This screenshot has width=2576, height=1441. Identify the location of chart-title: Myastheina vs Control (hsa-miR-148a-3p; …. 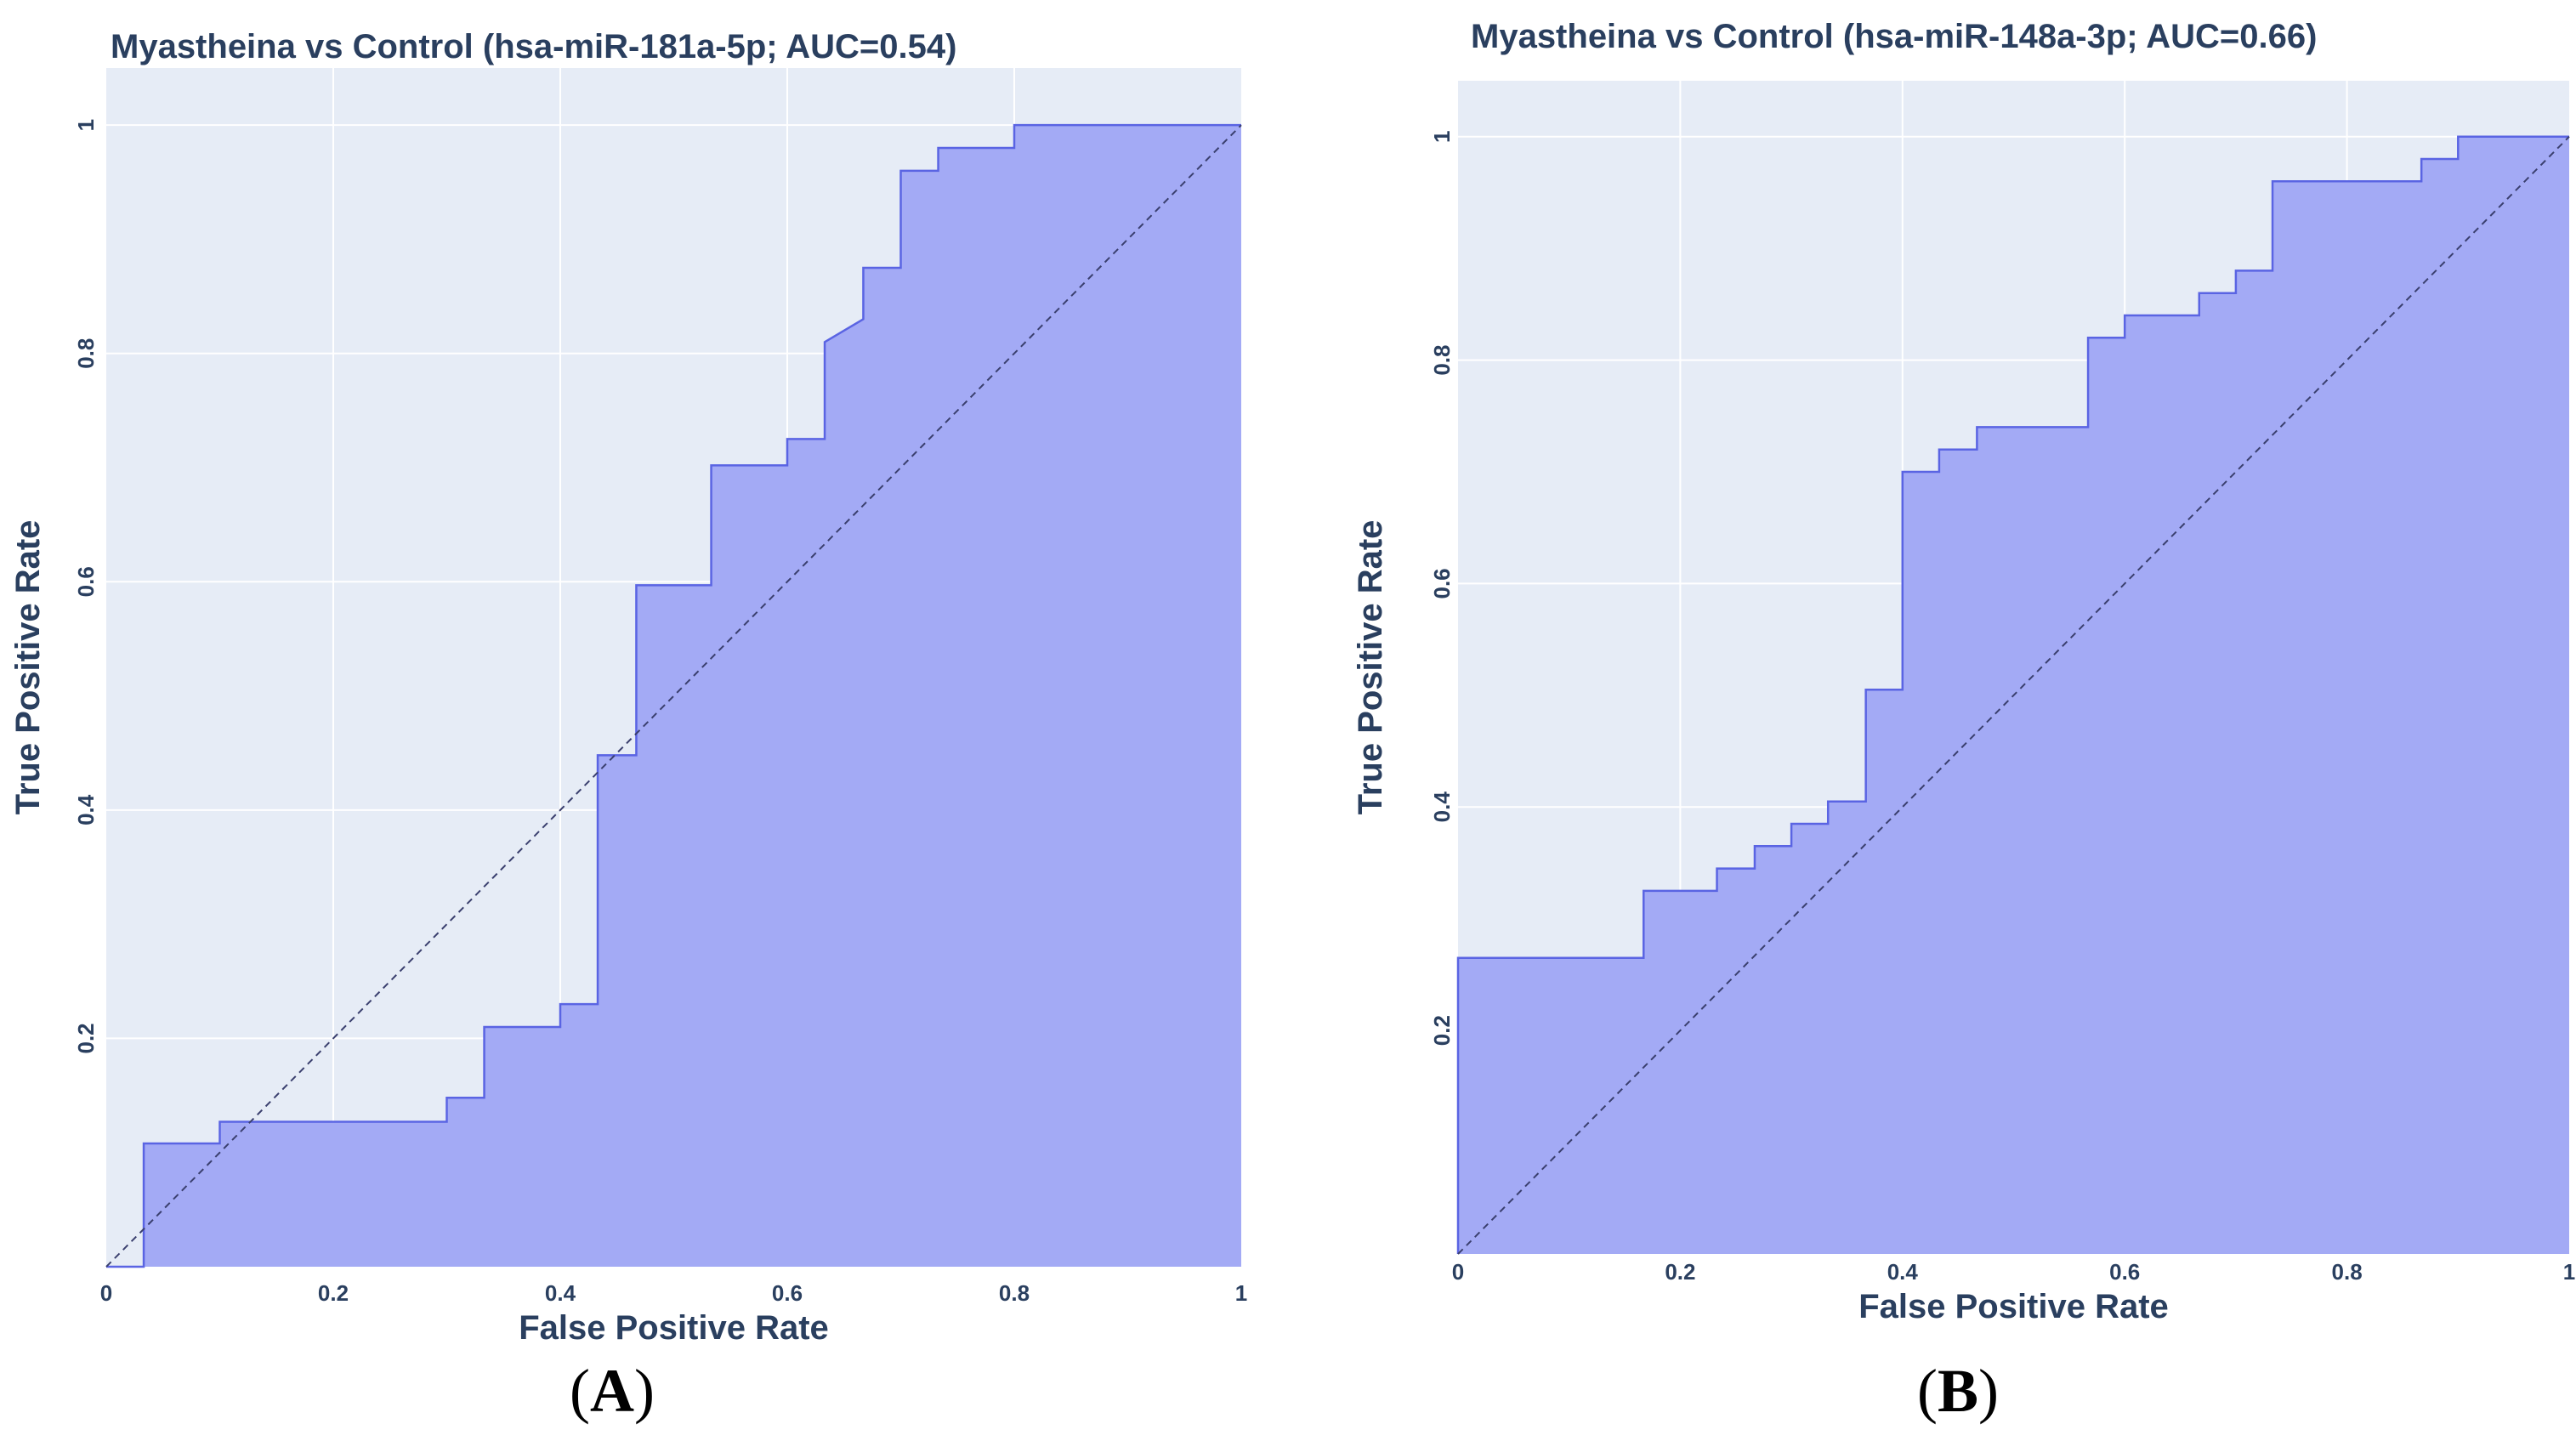
(1894, 36).